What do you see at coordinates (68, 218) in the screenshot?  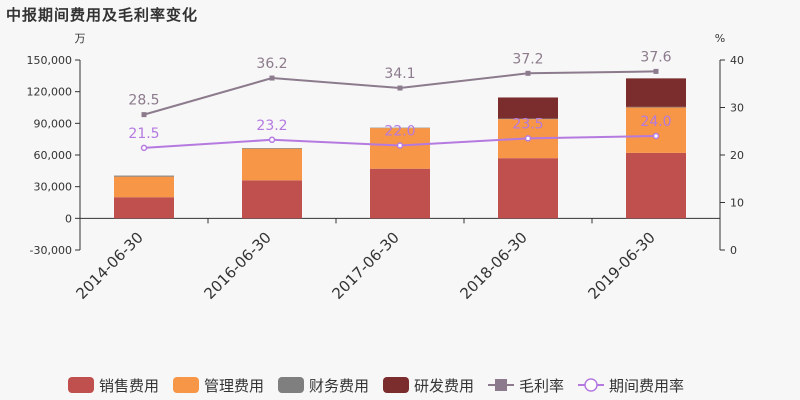 I see `y-left-tick-label: 0` at bounding box center [68, 218].